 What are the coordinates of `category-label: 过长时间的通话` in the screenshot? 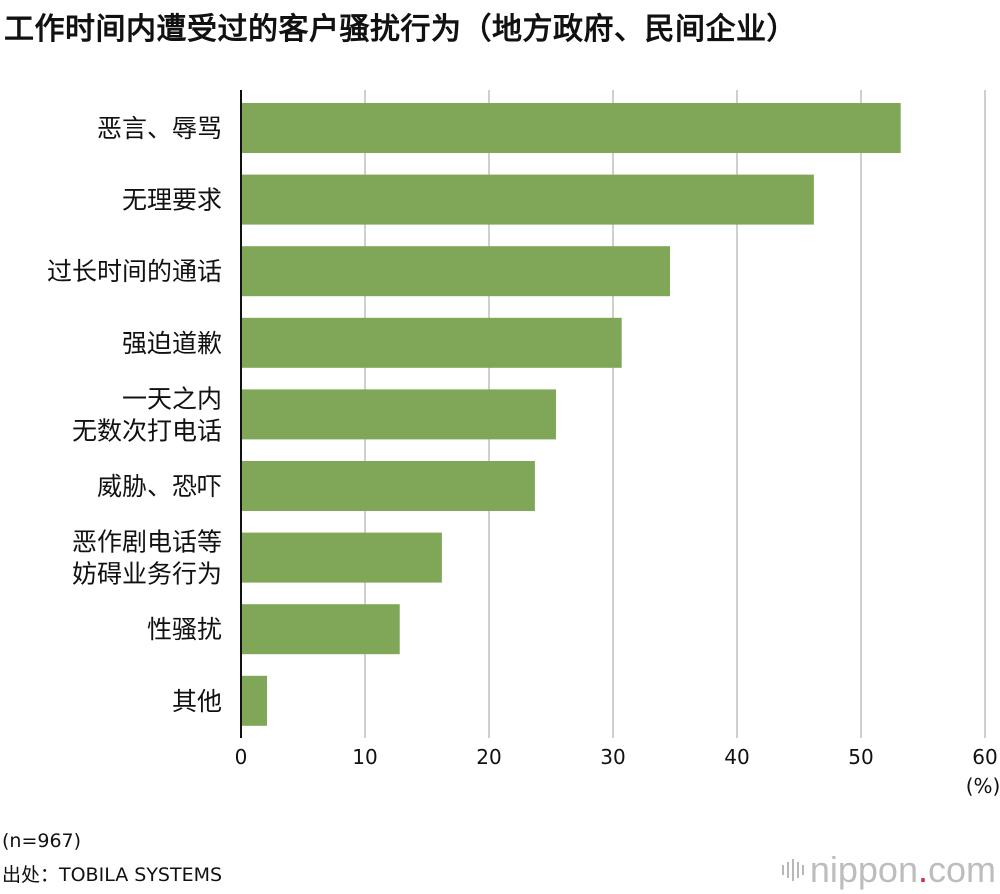 It's located at (134, 271).